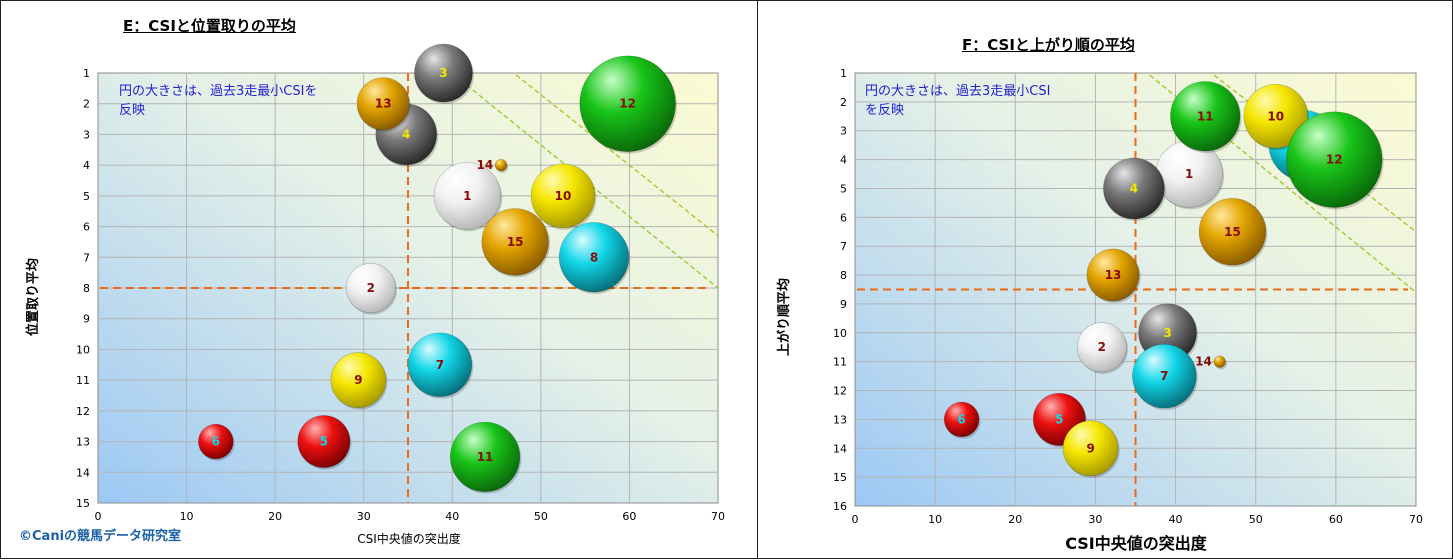  Describe the element at coordinates (218, 101) in the screenshot. I see `chart-annotation: 円の大きさは、過去3走最小CSIを反映` at that location.